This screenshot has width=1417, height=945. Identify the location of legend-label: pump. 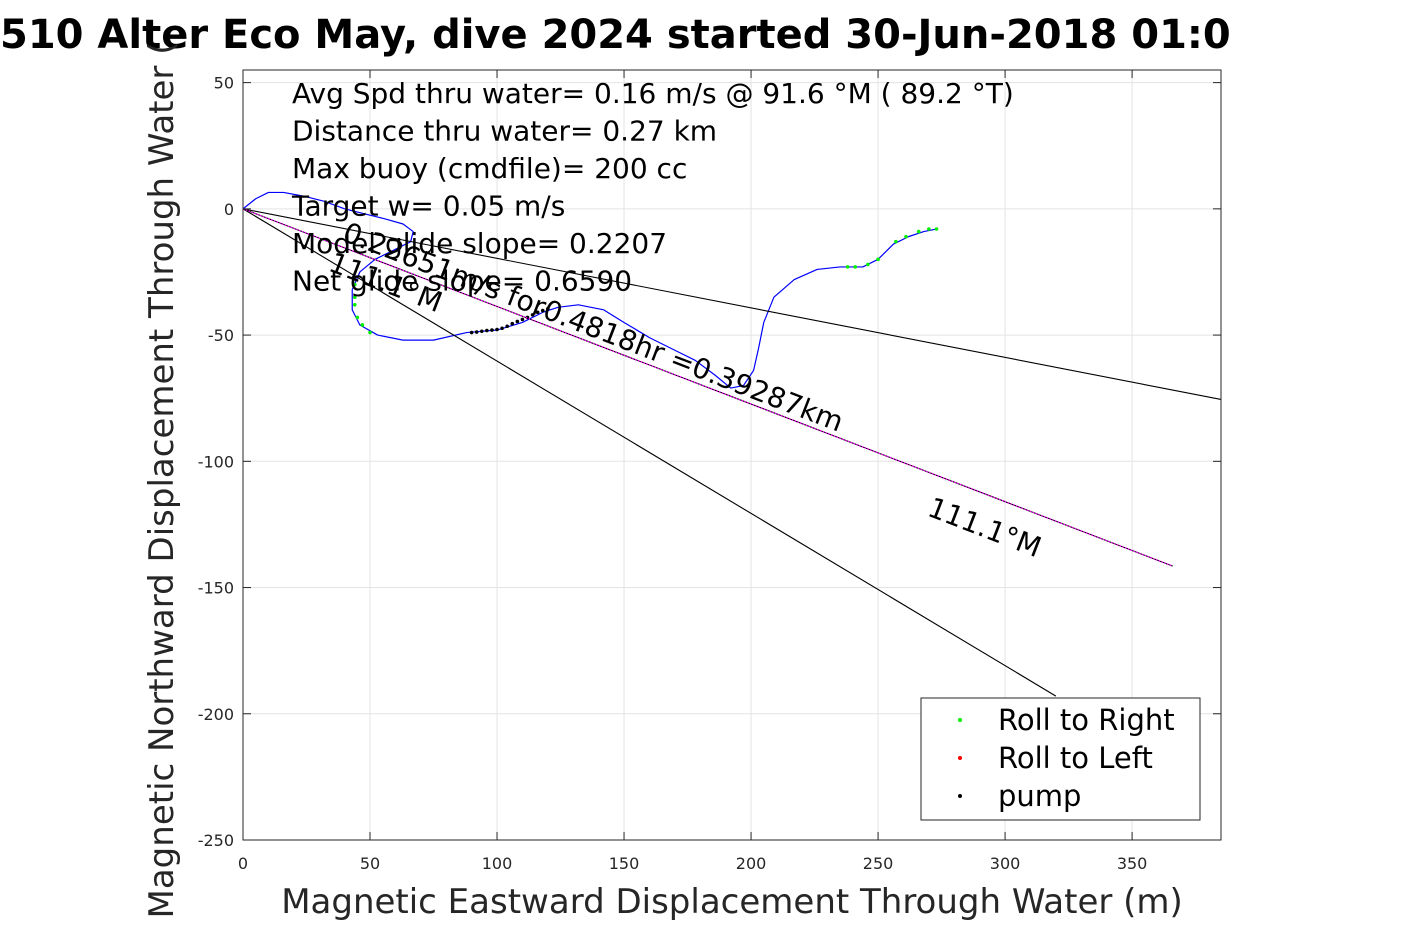
(1039, 796).